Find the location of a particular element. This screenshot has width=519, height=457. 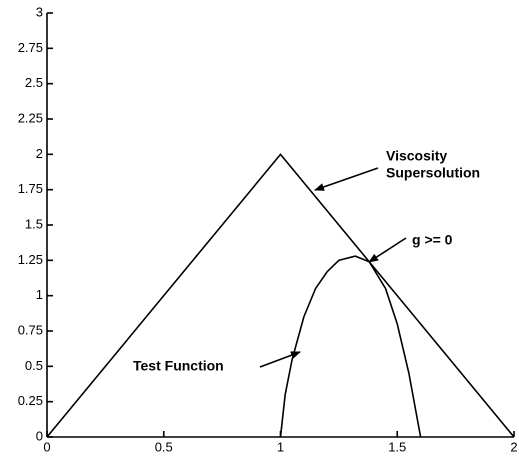

y-tick-label: 2.25 is located at coordinates (30, 117).